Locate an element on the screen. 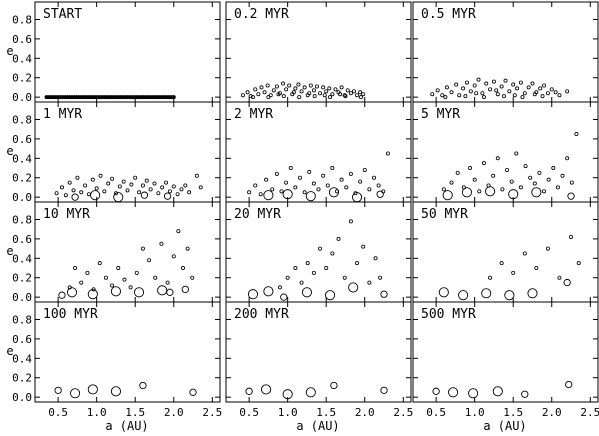 The height and width of the screenshot is (436, 599). panel-500-myr: 0.5 1.0 1.5 2.0 2.5 500 MYR is located at coordinates (505, 360).